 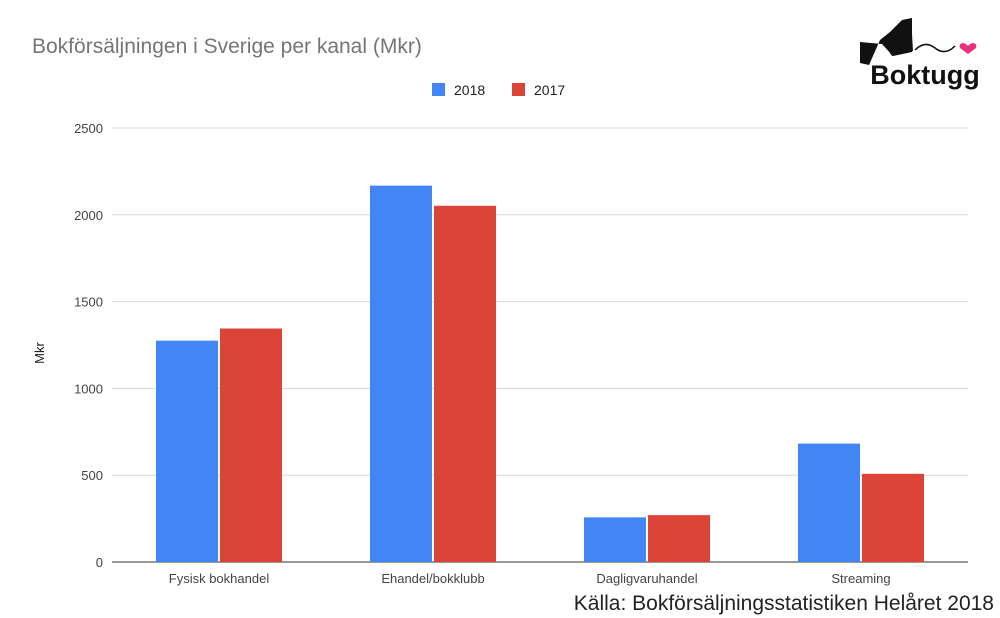 I want to click on book-logo-page-icon, so click(x=898, y=45).